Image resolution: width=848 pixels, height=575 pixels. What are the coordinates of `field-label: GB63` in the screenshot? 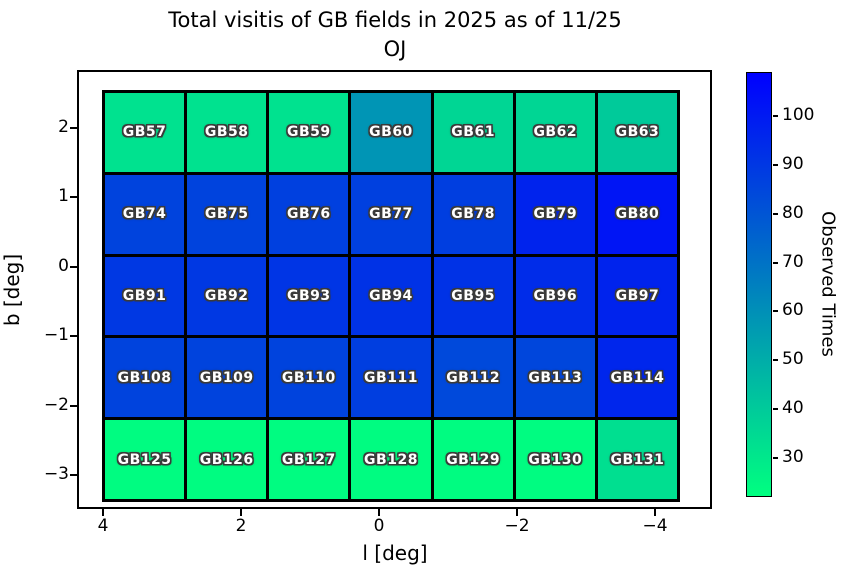 It's located at (637, 132).